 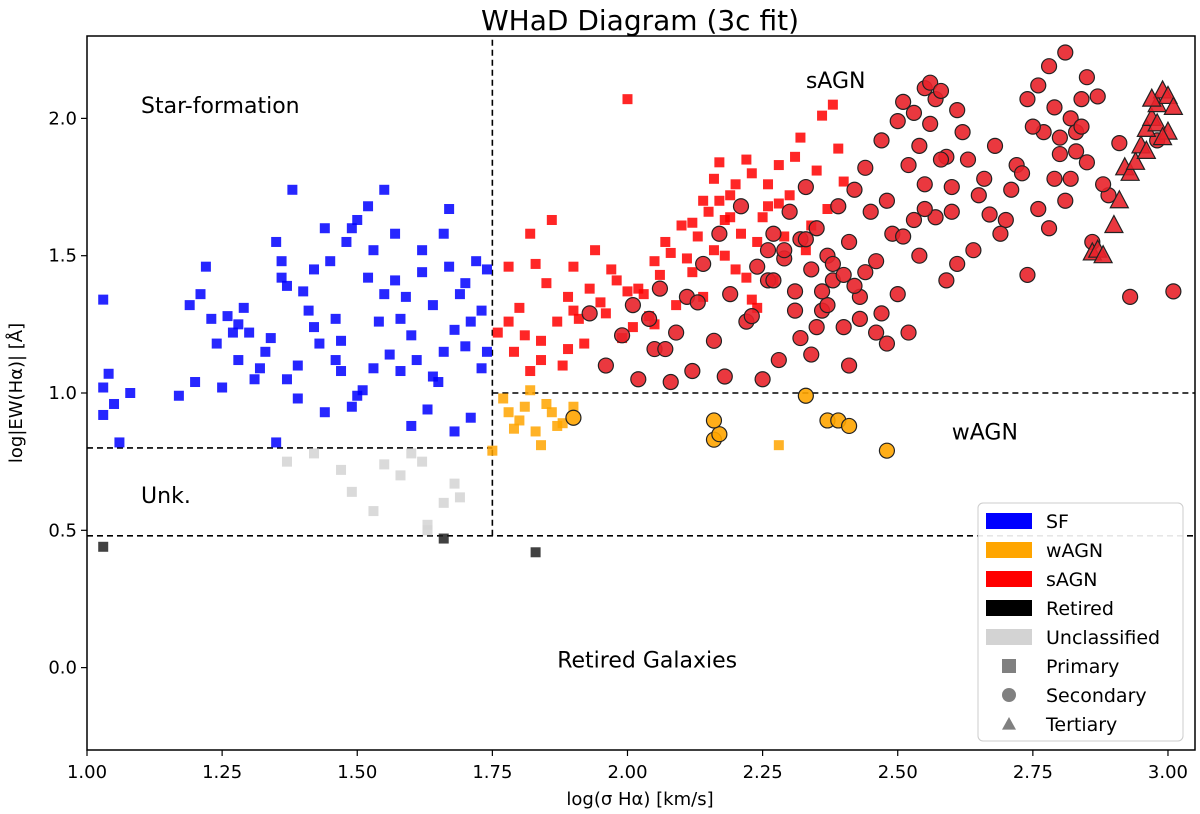 What do you see at coordinates (1027, 522) in the screenshot?
I see `legend-item: SF` at bounding box center [1027, 522].